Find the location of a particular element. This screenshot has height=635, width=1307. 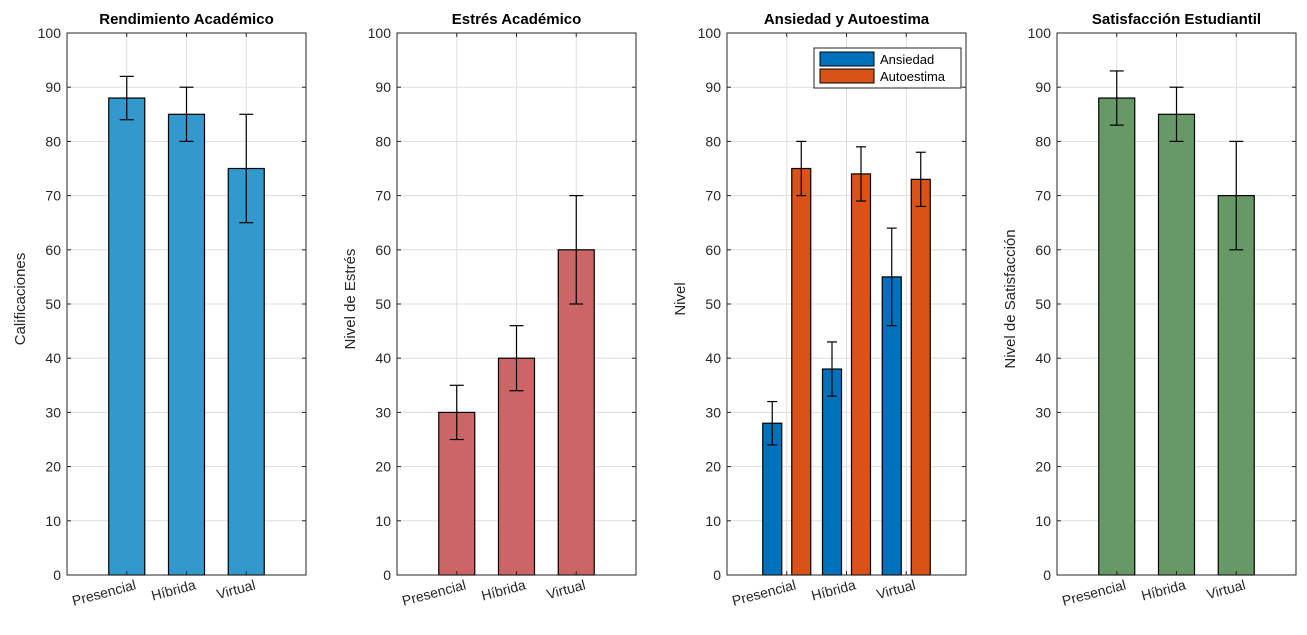

bar-presencial-ansiedad is located at coordinates (772, 499).